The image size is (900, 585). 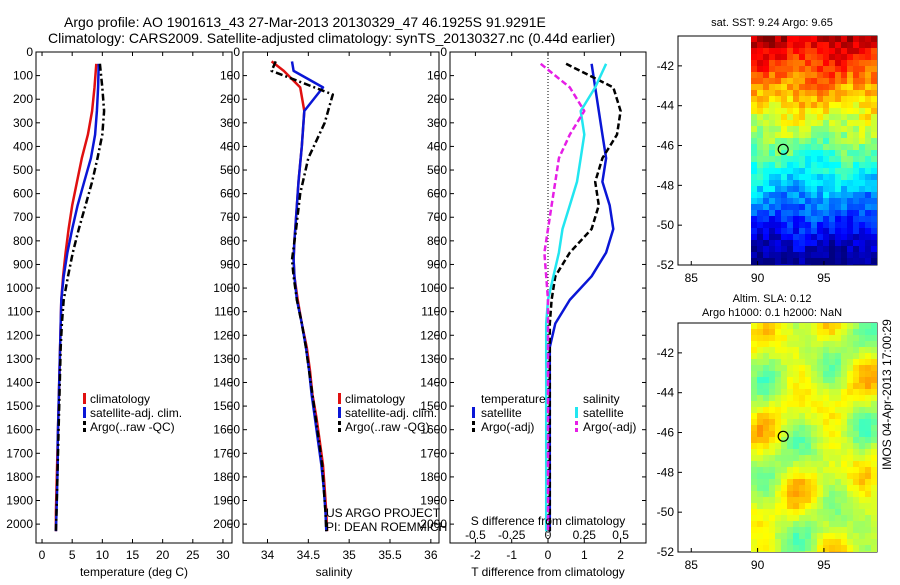 I want to click on x-tick-label: 1, so click(x=584, y=555).